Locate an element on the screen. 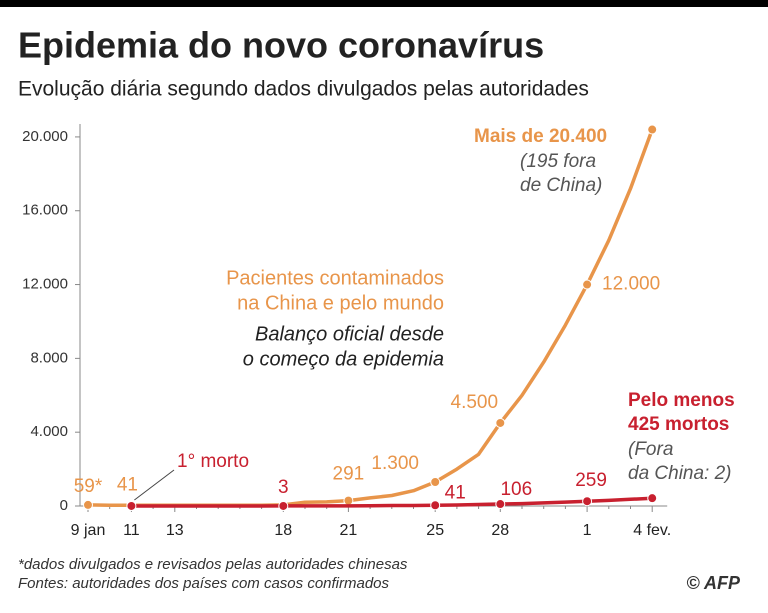  credit: © AFP is located at coordinates (713, 583).